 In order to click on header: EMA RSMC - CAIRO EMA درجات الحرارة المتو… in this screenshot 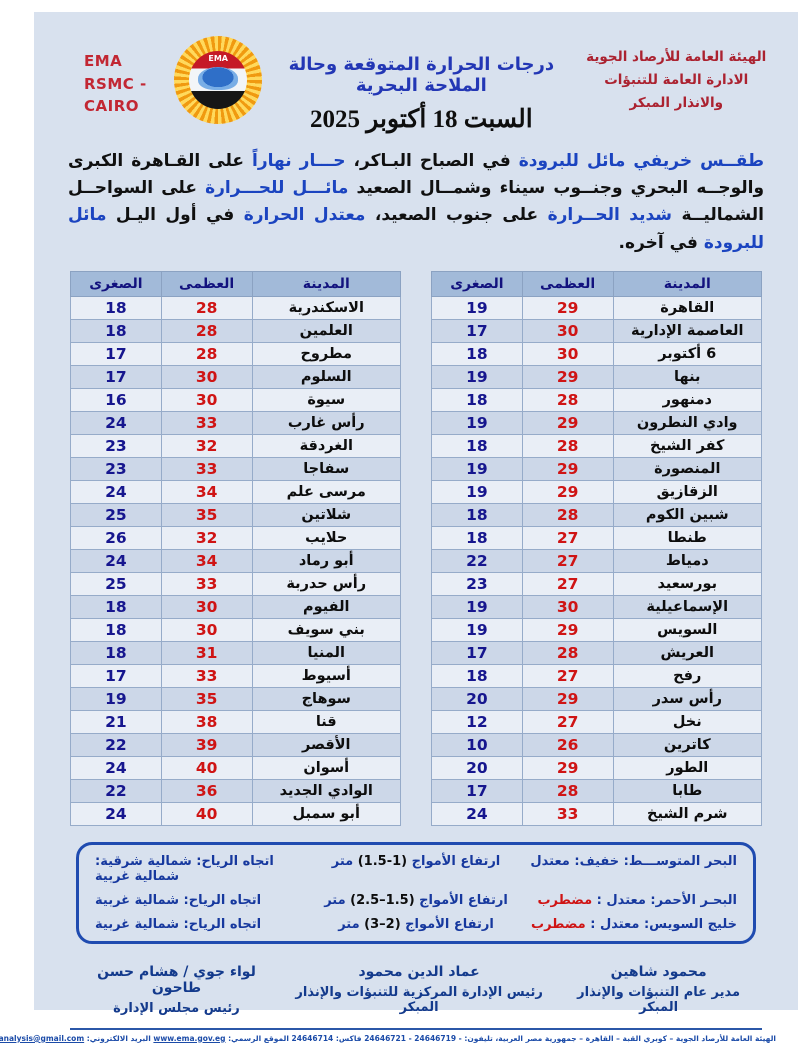, I will do `click(416, 81)`.